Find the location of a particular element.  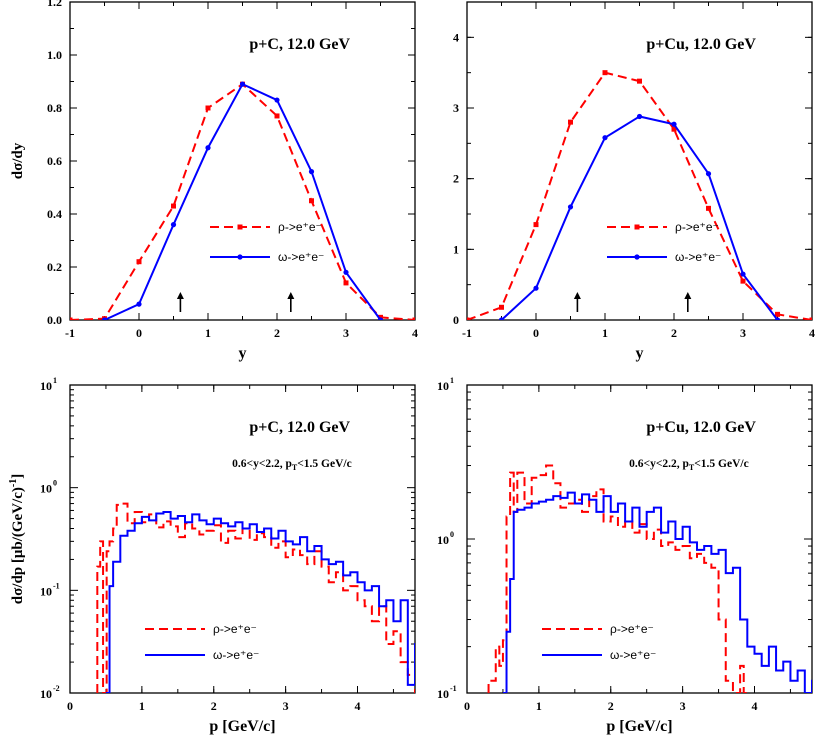

y-tick-label: 0.0 is located at coordinates (54, 320).